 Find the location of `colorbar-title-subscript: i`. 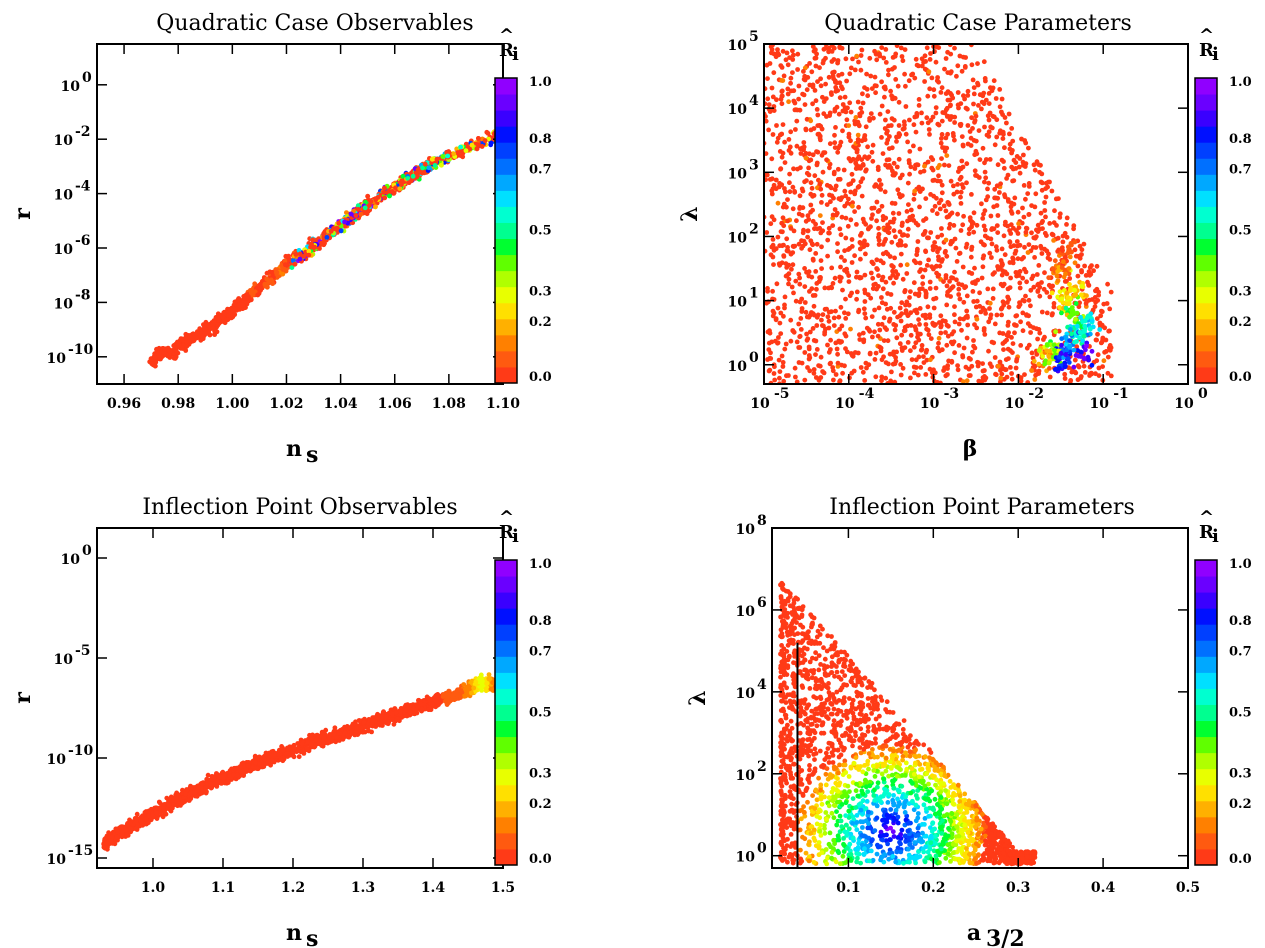

colorbar-title-subscript: i is located at coordinates (1215, 54).